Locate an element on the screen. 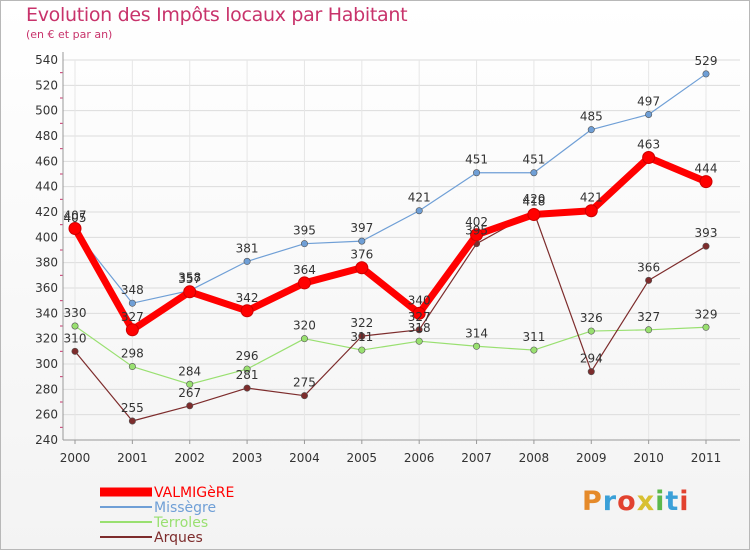  data-label: 311 is located at coordinates (533, 337).